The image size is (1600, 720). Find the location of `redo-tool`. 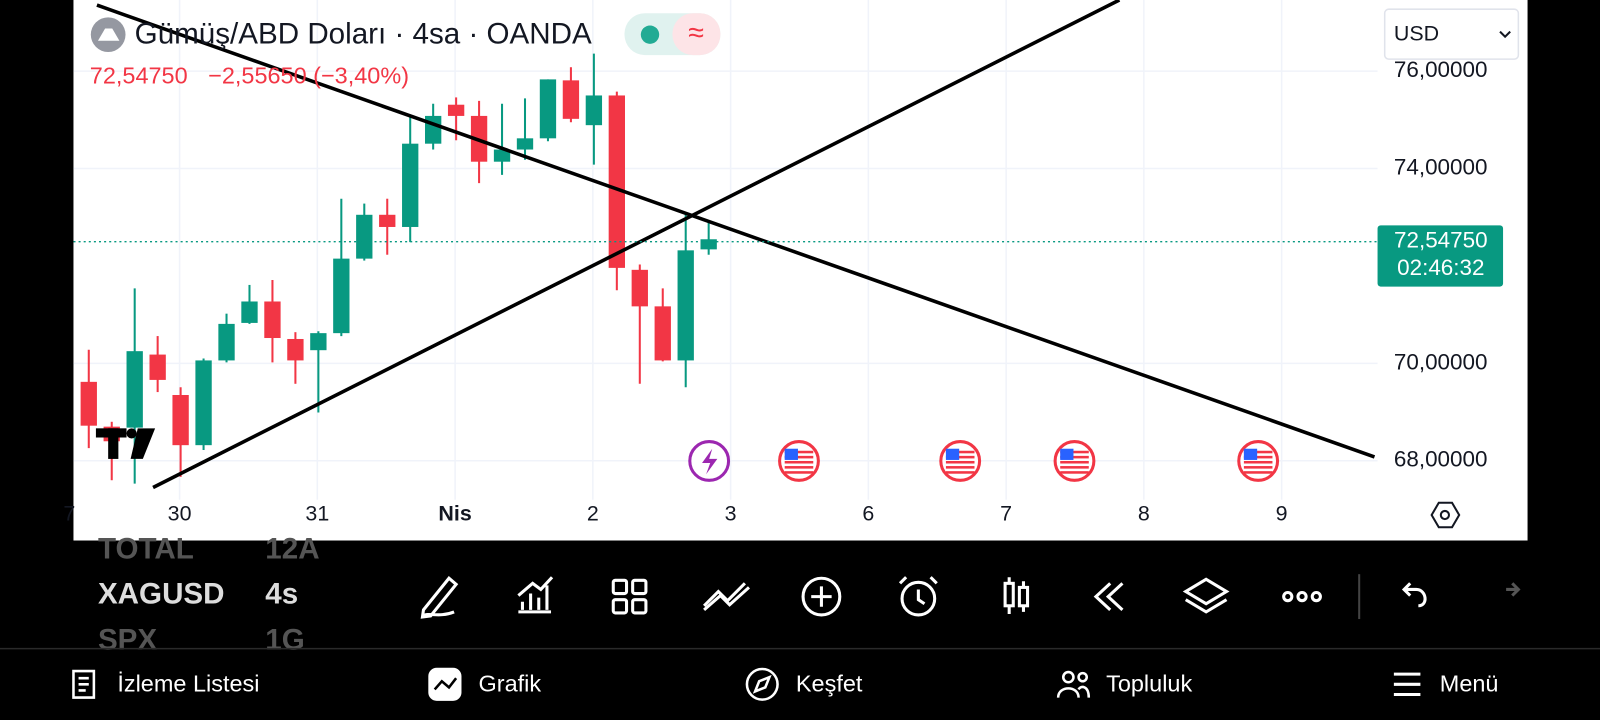

redo-tool is located at coordinates (1513, 589).